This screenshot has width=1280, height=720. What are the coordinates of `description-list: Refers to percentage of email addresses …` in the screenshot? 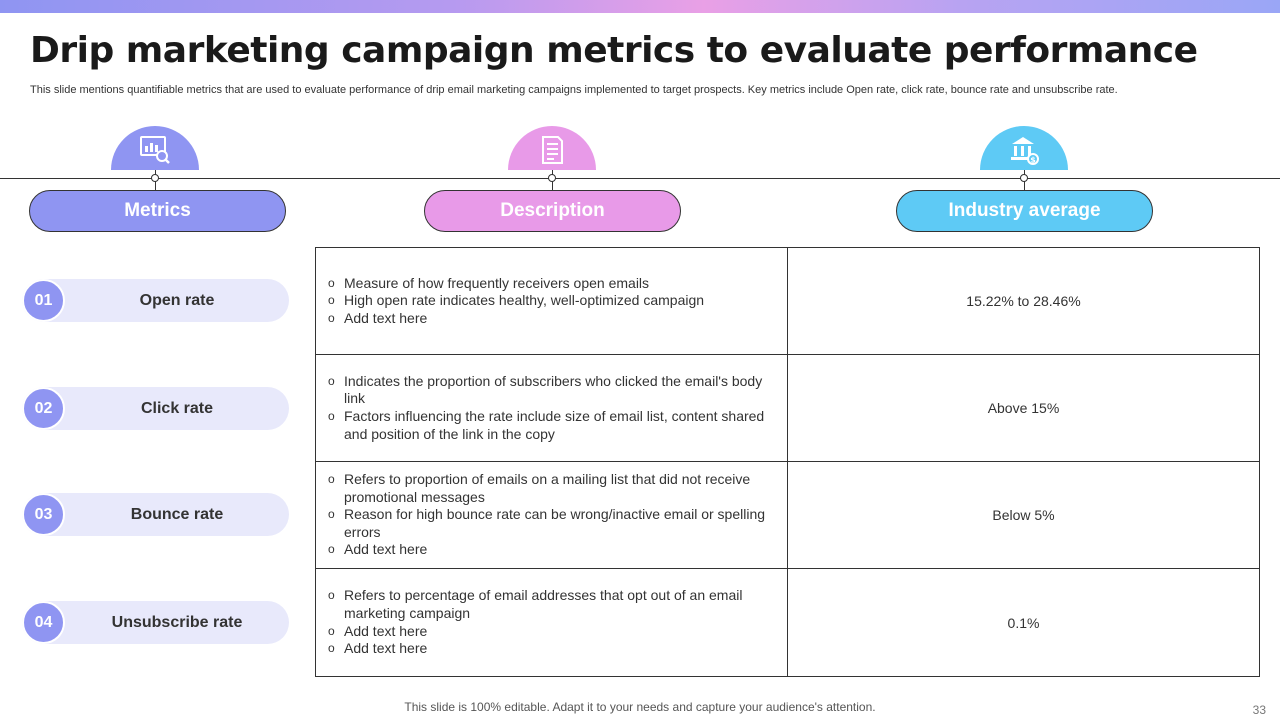 It's located at (550, 622).